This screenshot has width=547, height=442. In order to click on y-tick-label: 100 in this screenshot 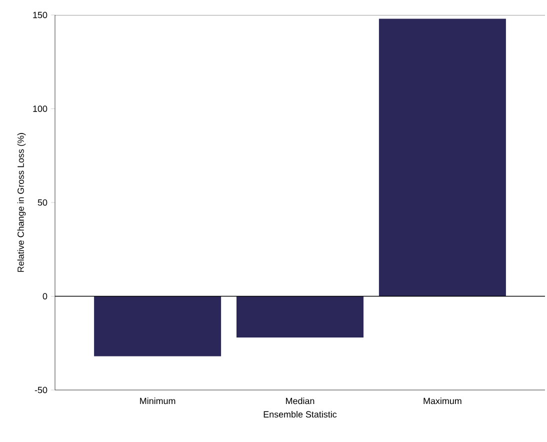, I will do `click(40, 109)`.